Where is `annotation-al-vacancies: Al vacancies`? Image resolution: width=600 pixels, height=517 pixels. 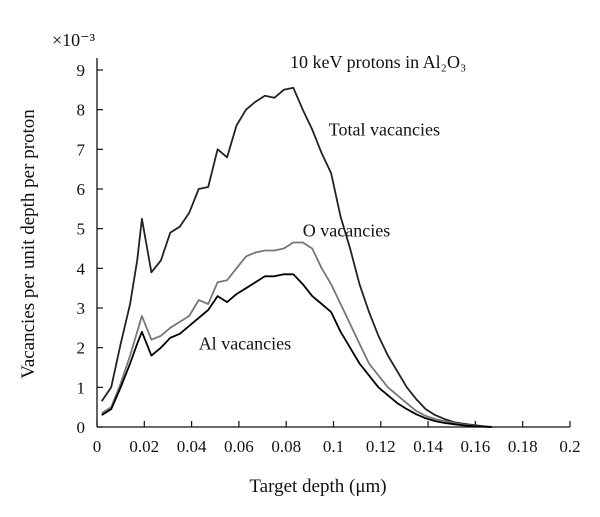 annotation-al-vacancies: Al vacancies is located at coordinates (245, 344).